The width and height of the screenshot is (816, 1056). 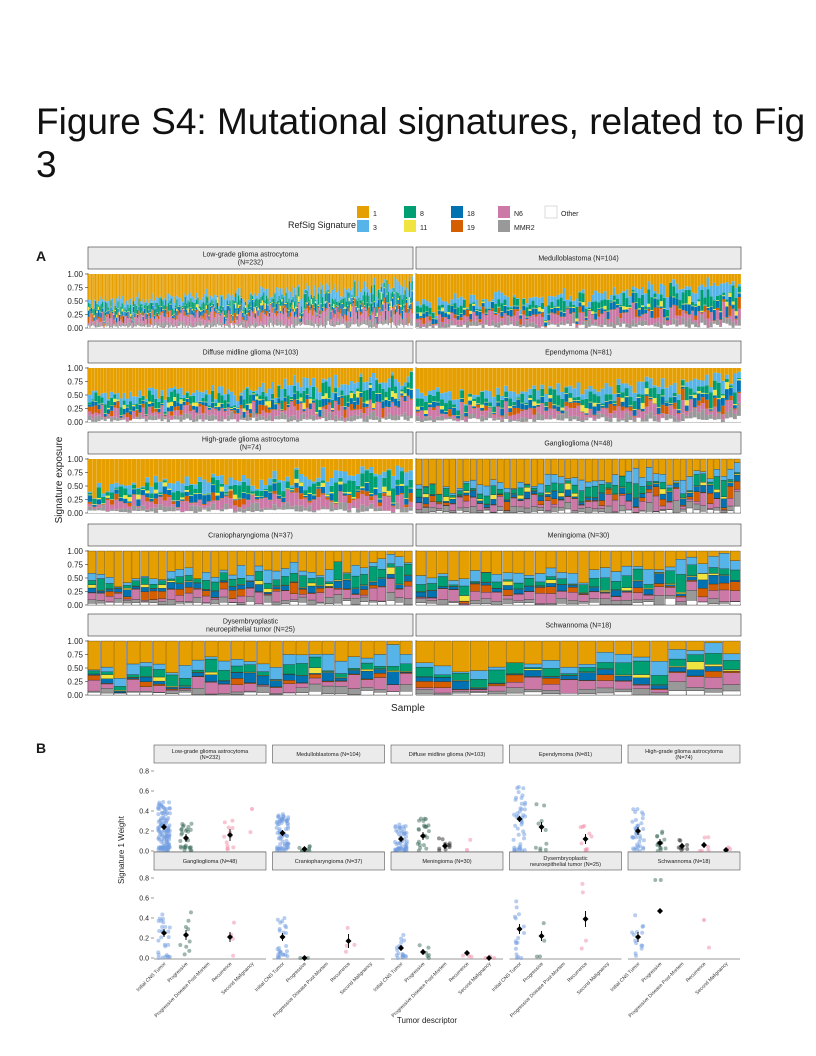 What do you see at coordinates (518, 214) in the screenshot?
I see `legend-label-n6: N6` at bounding box center [518, 214].